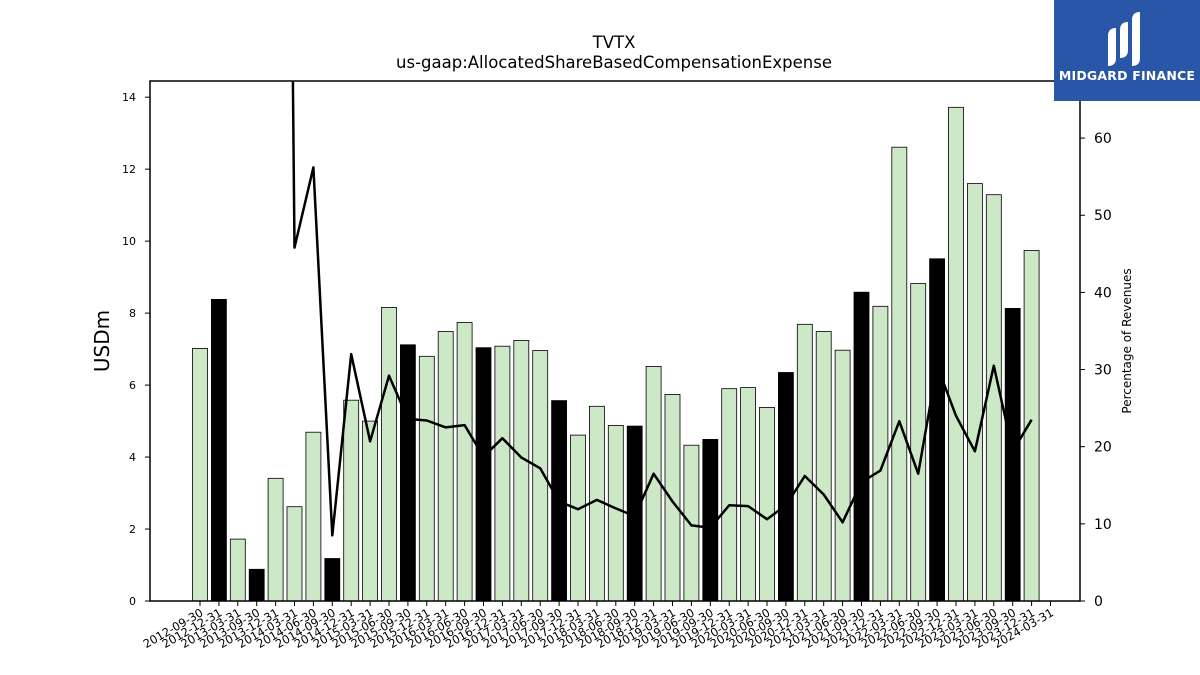  I want to click on y2-tick-label: 30, so click(1103, 371).